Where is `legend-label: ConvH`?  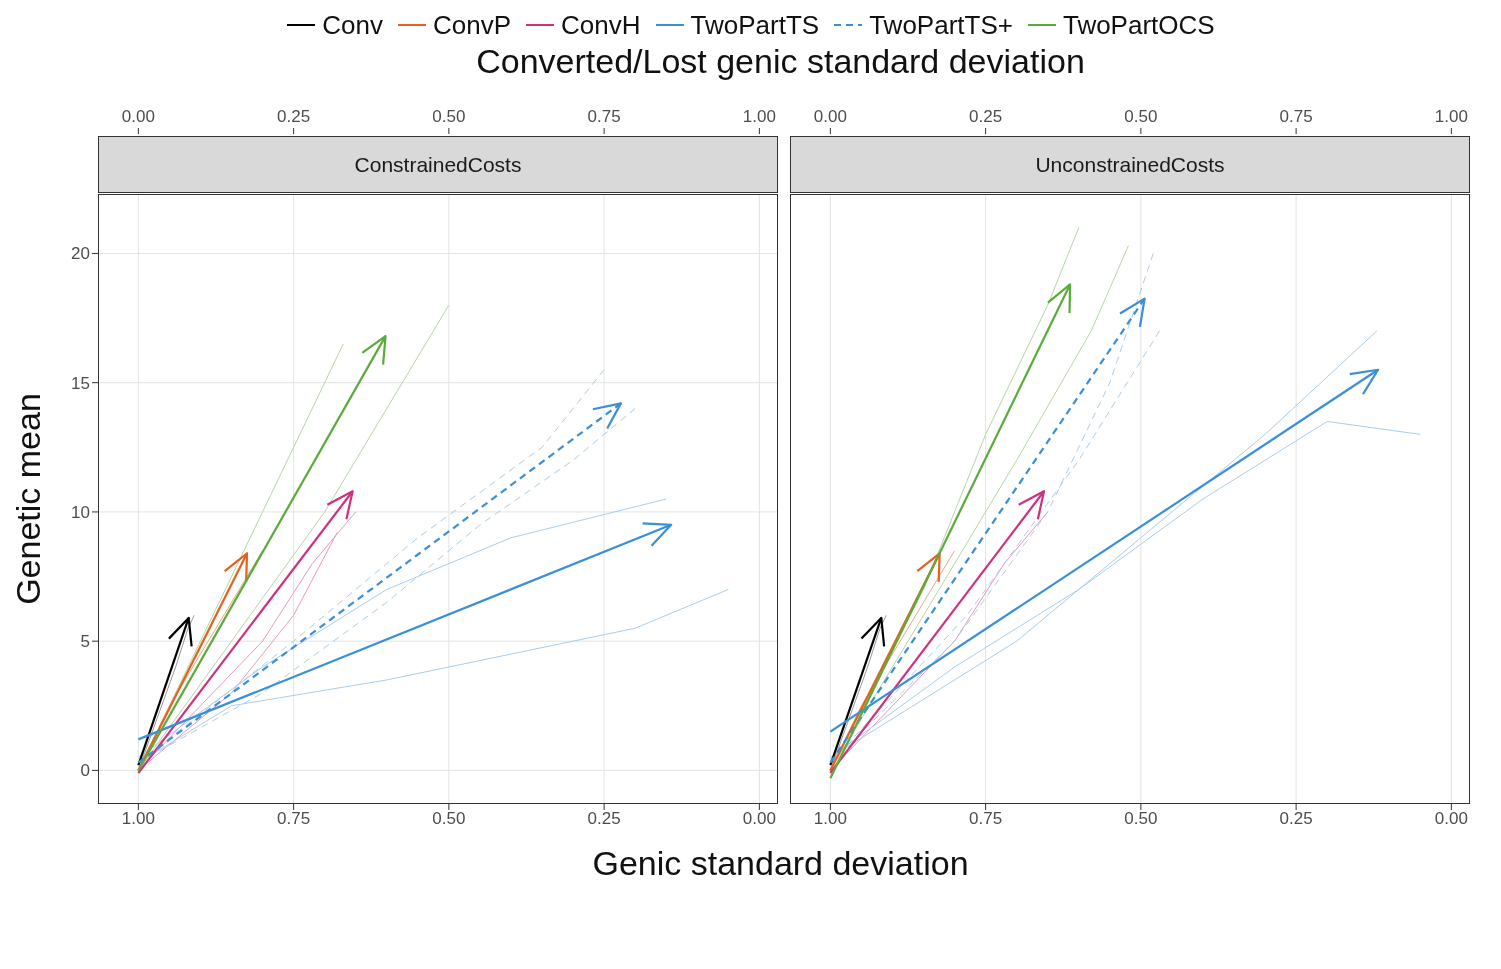 legend-label: ConvH is located at coordinates (601, 25).